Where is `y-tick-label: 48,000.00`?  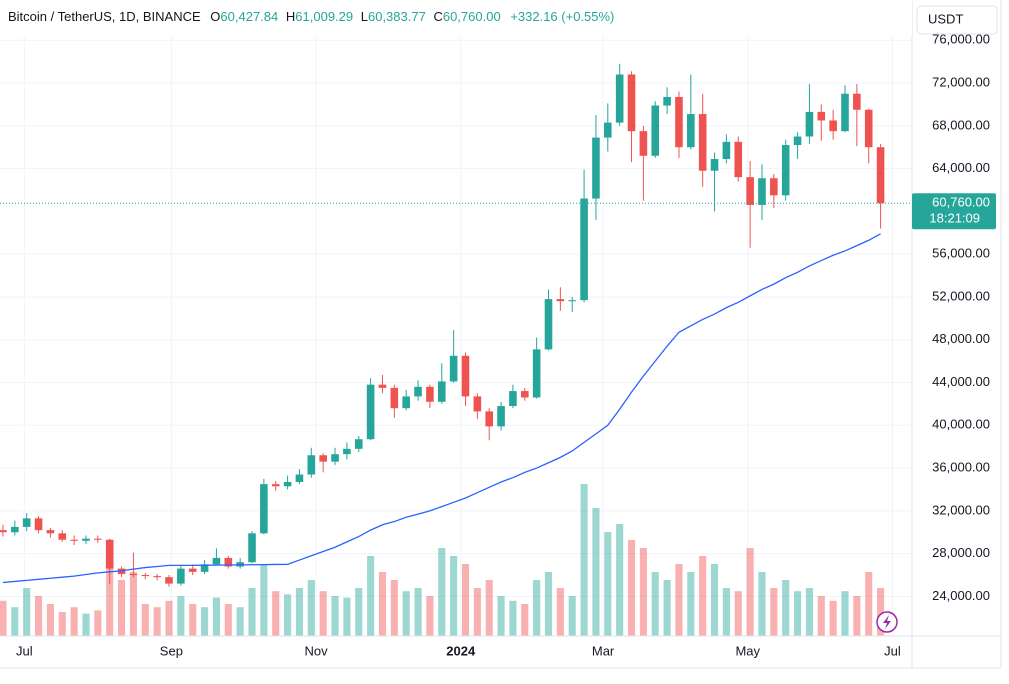 y-tick-label: 48,000.00 is located at coordinates (961, 338).